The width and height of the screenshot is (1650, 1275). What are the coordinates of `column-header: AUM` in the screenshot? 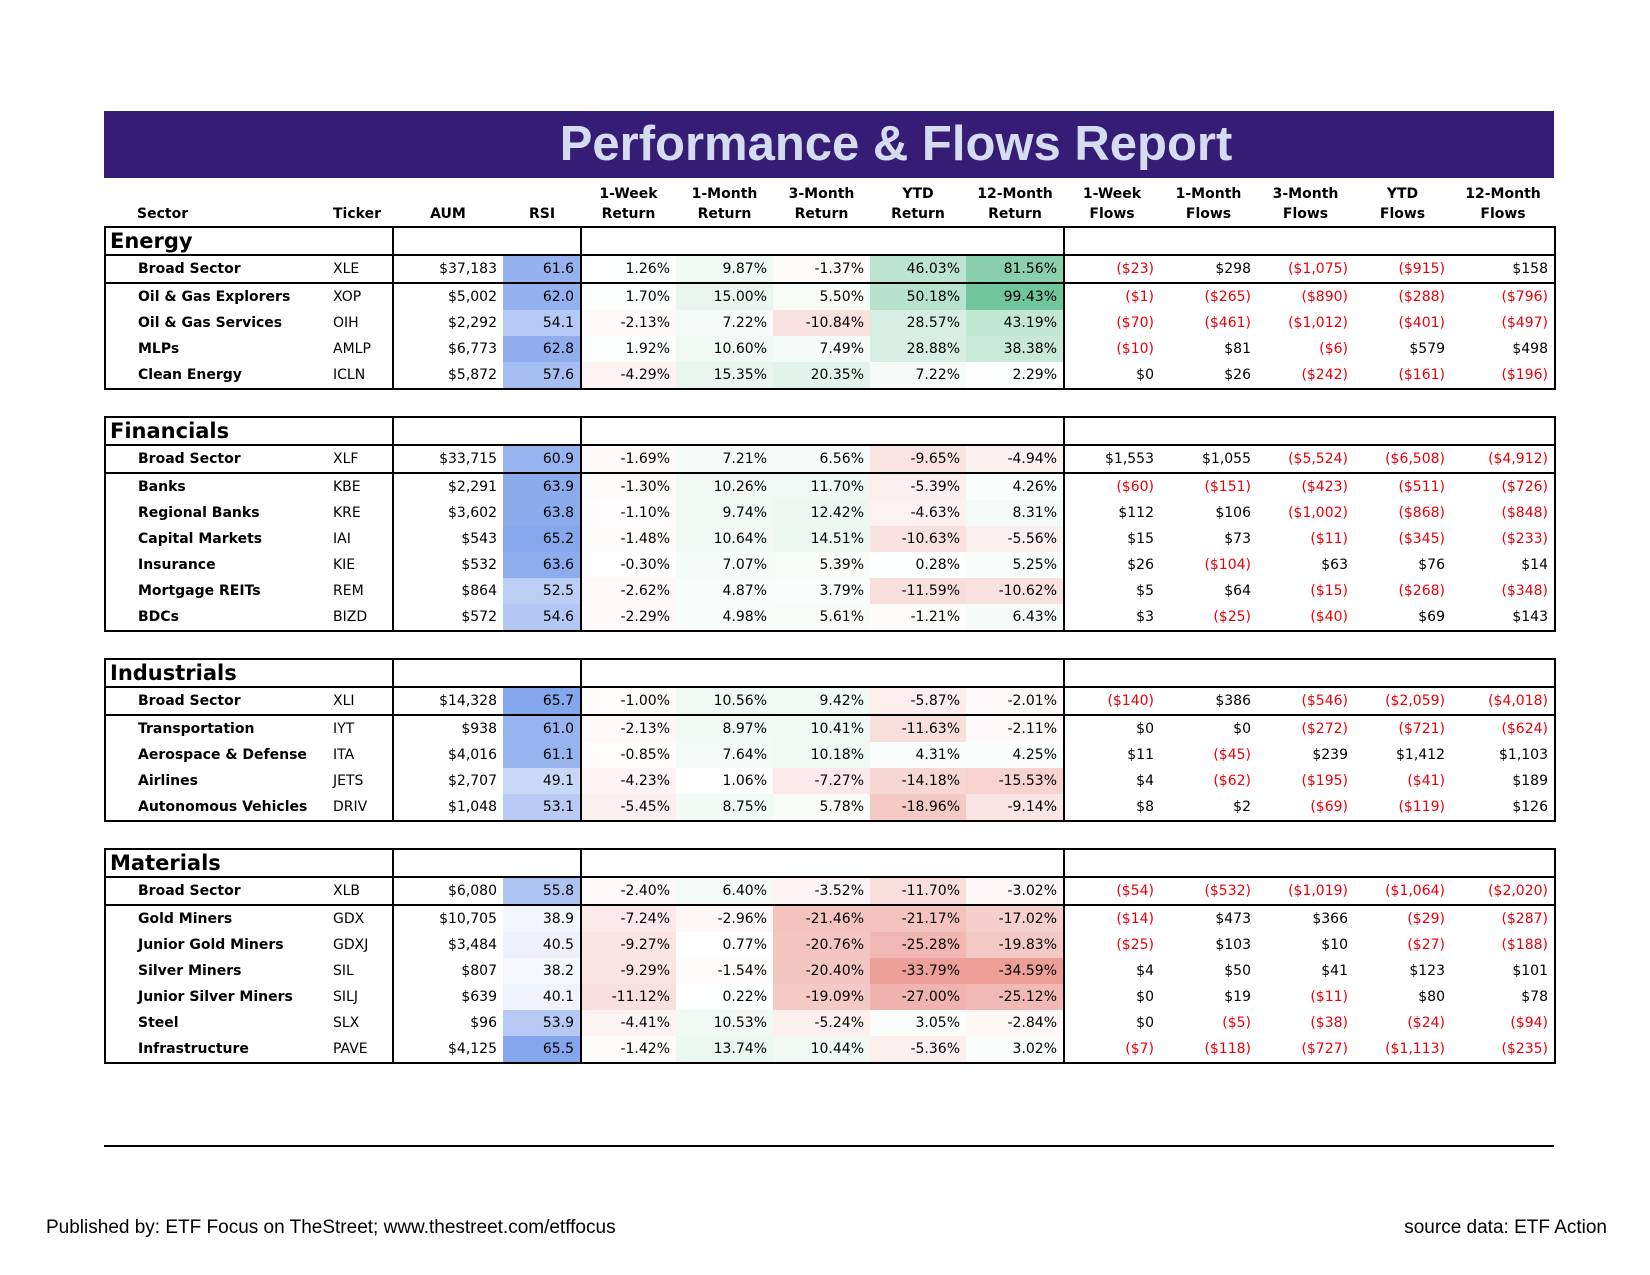 It's located at (448, 202).